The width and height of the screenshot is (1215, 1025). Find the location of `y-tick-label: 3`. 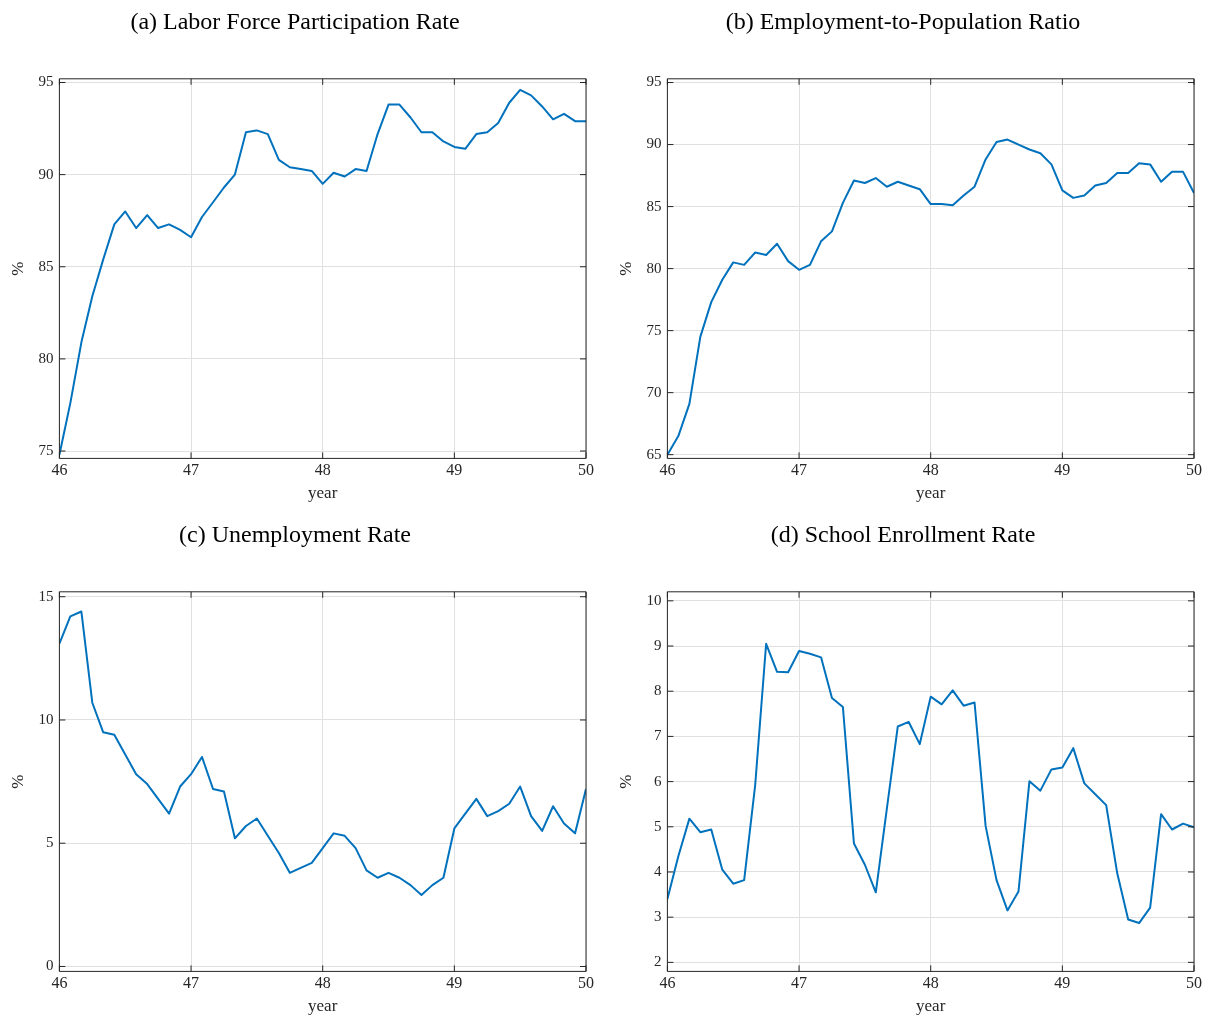

y-tick-label: 3 is located at coordinates (657, 916).